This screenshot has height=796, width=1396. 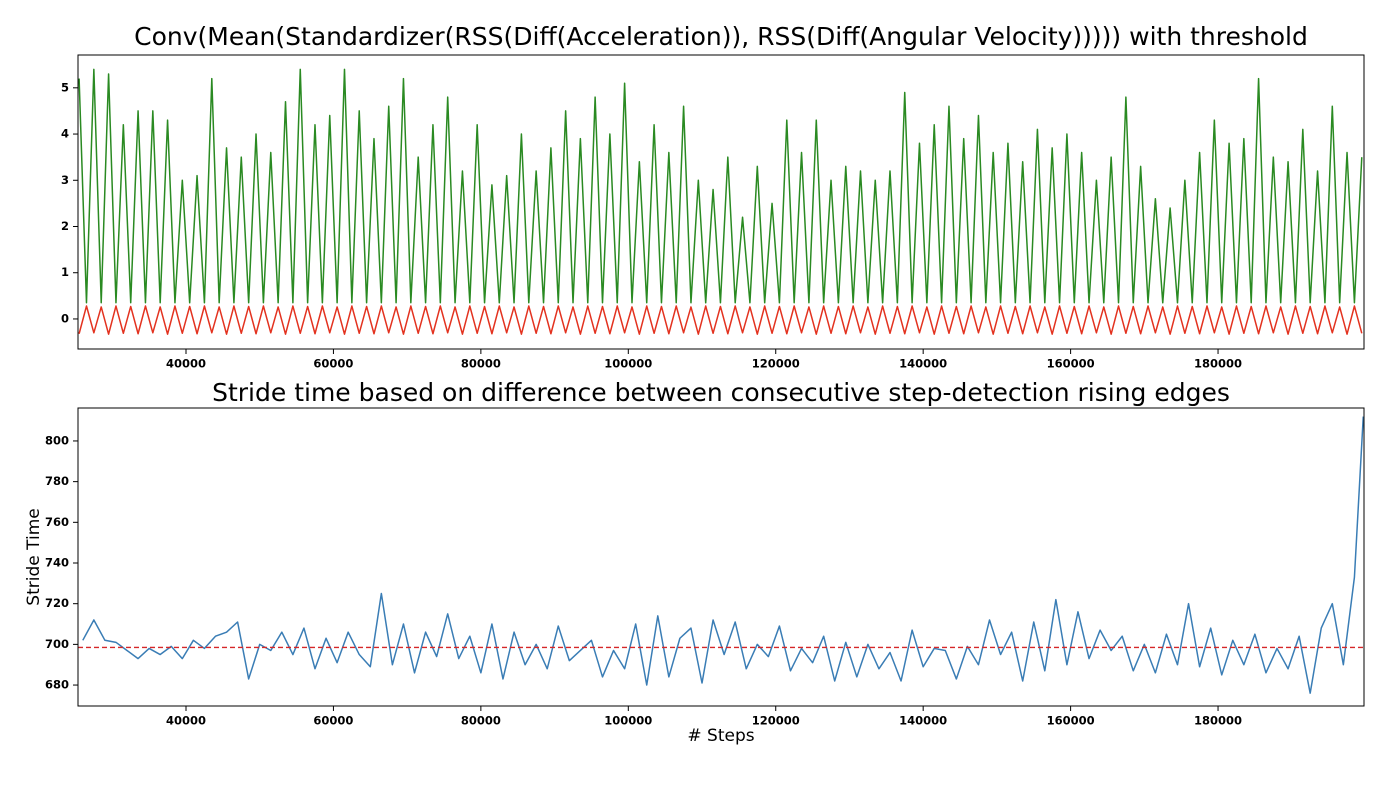 What do you see at coordinates (65, 318) in the screenshot?
I see `y-tick-label: 0` at bounding box center [65, 318].